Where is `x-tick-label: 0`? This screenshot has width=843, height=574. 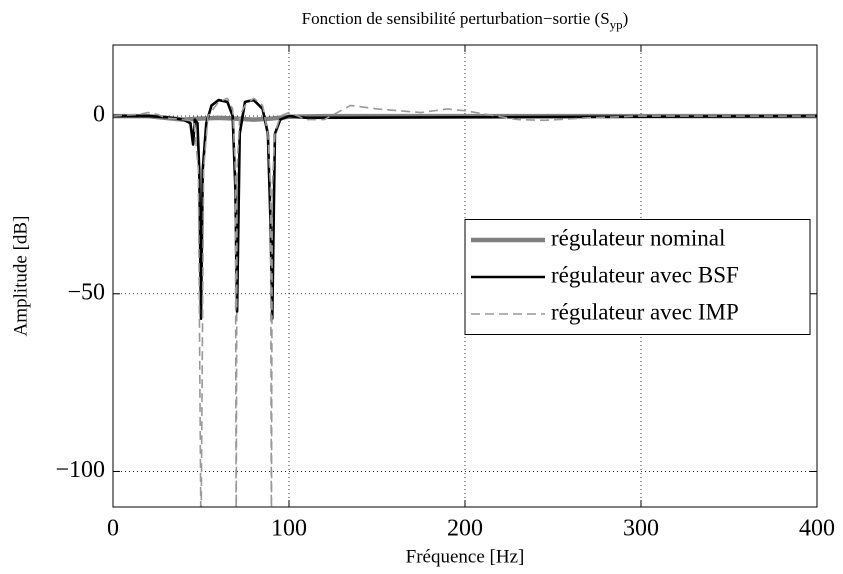
x-tick-label: 0 is located at coordinates (113, 529).